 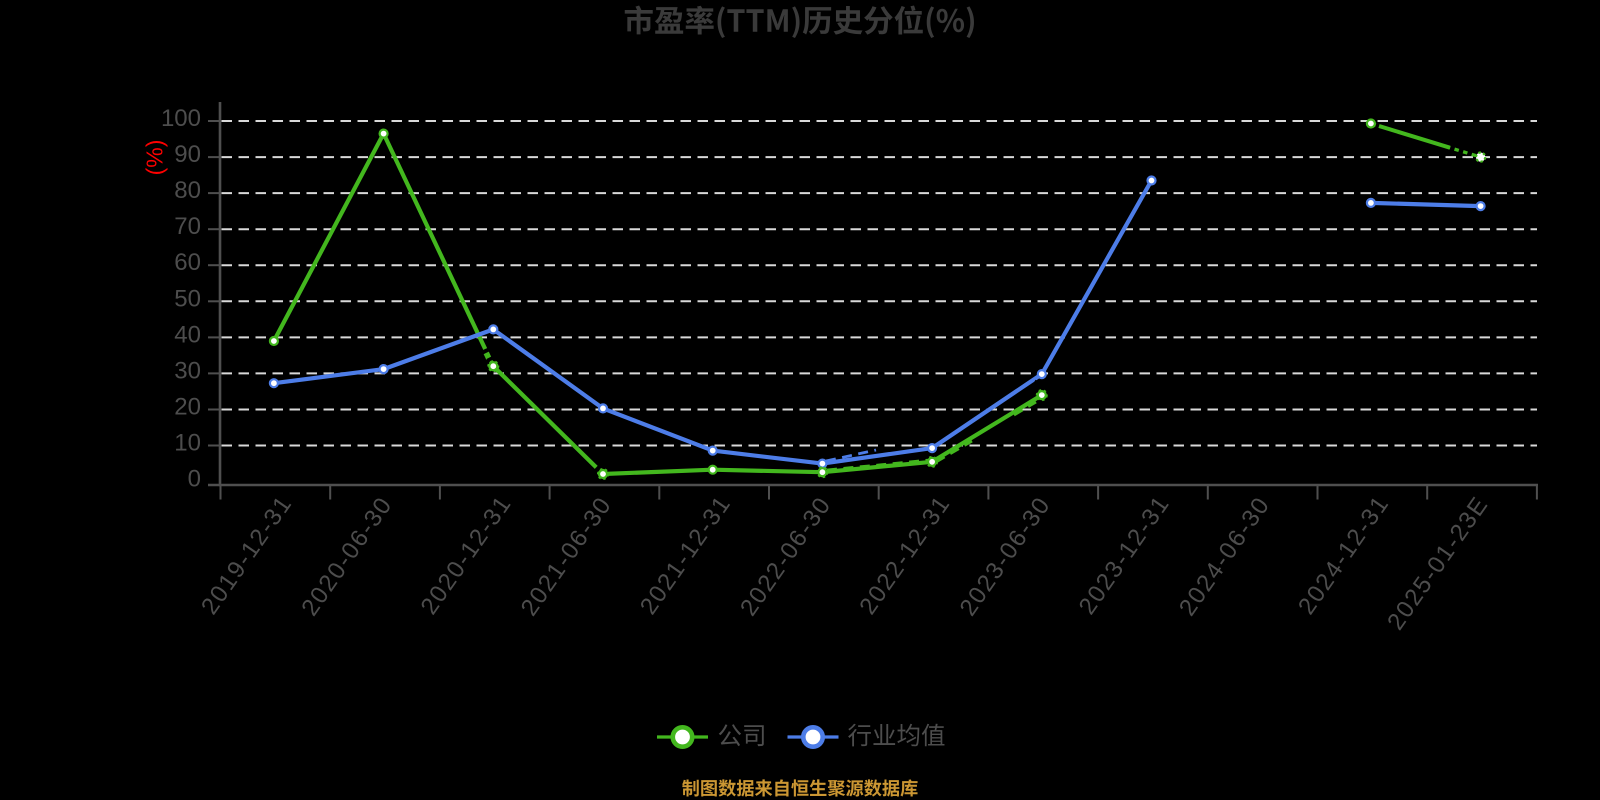 I want to click on svg-text: 50, so click(x=187, y=298).